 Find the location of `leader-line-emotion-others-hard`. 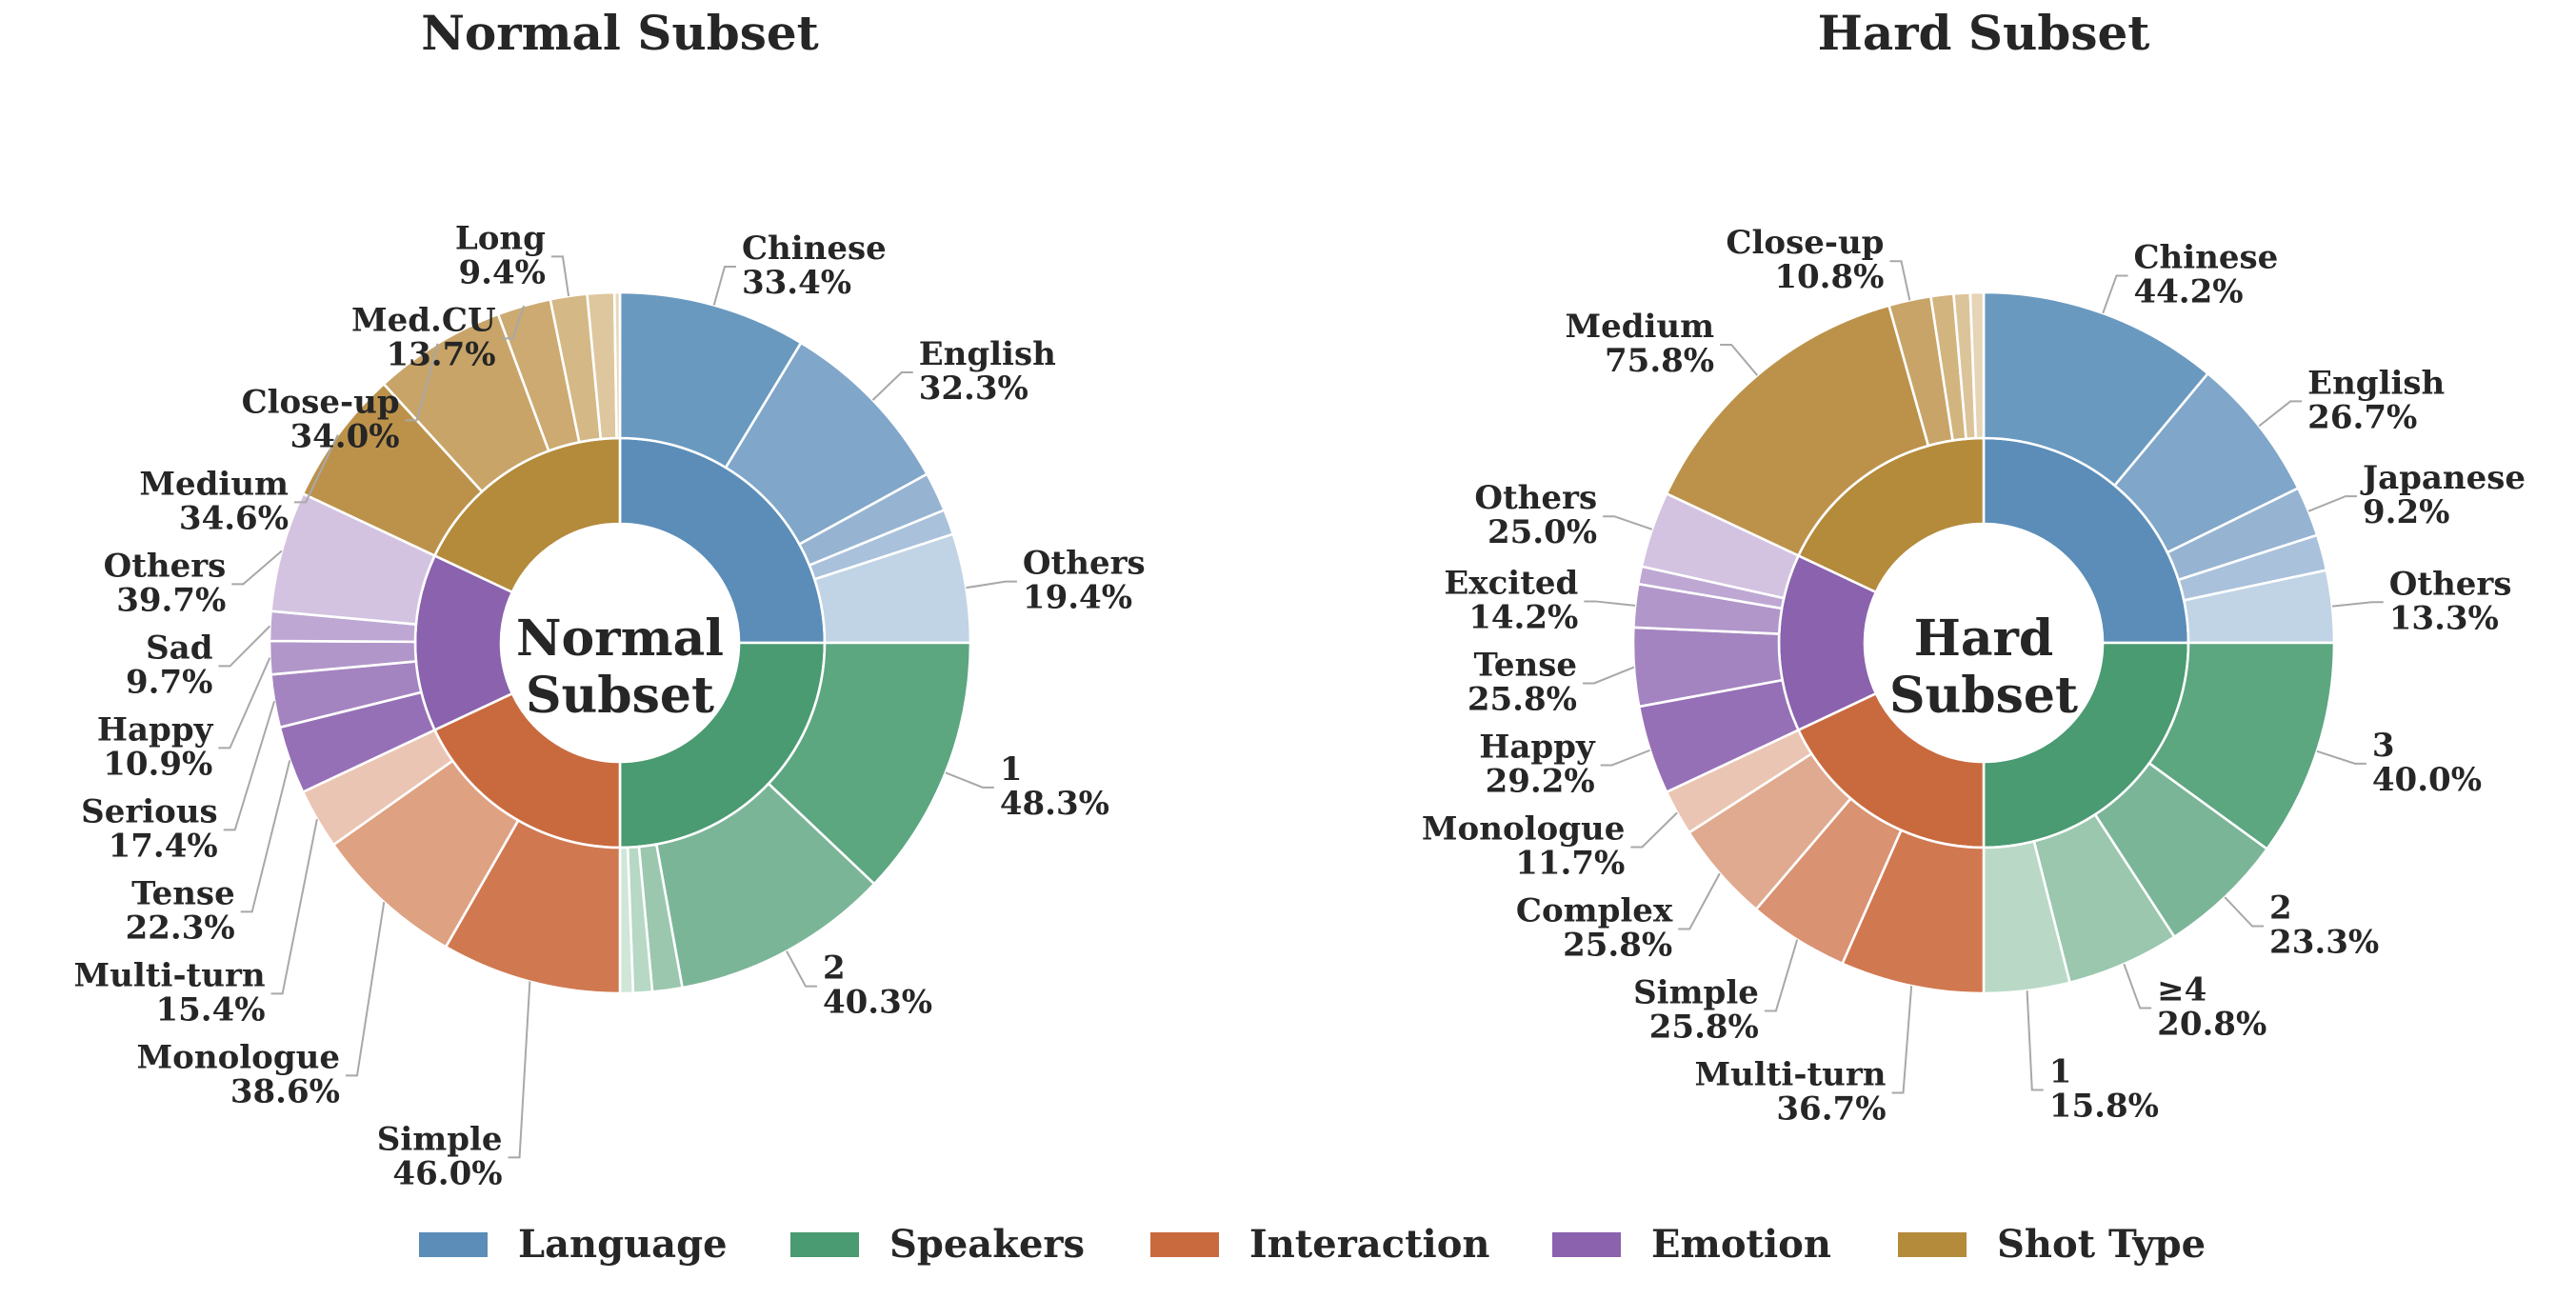

leader-line-emotion-others-hard is located at coordinates (1628, 522).